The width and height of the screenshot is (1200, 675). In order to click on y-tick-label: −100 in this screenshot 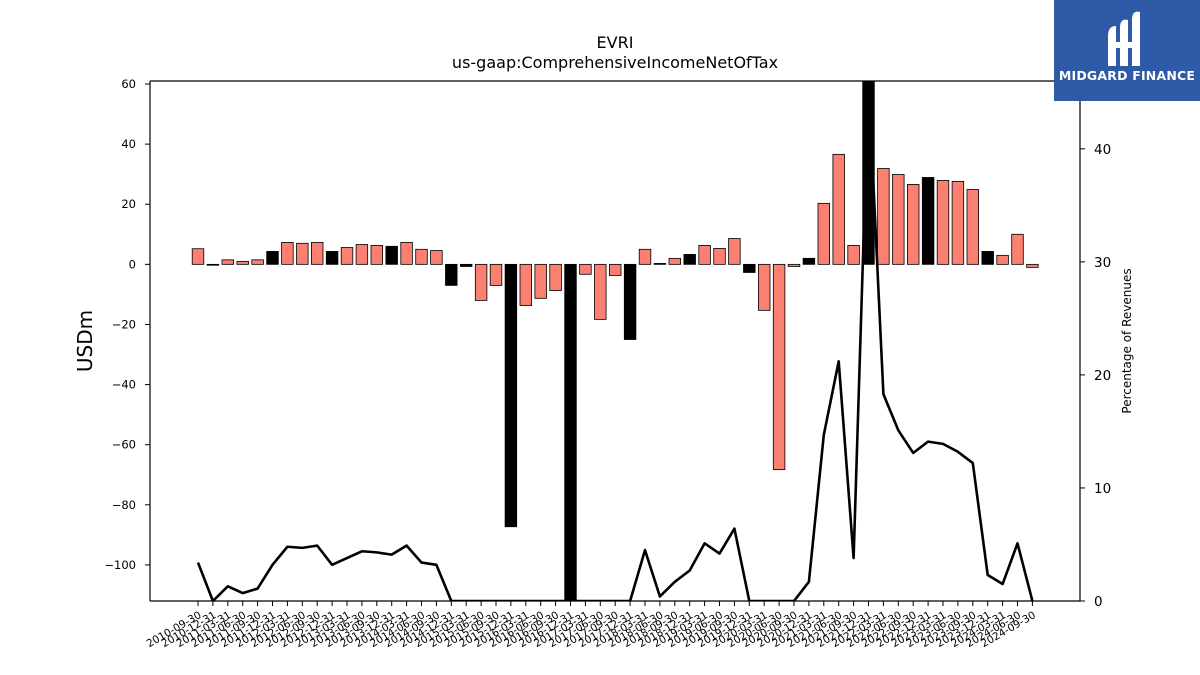, I will do `click(120, 565)`.